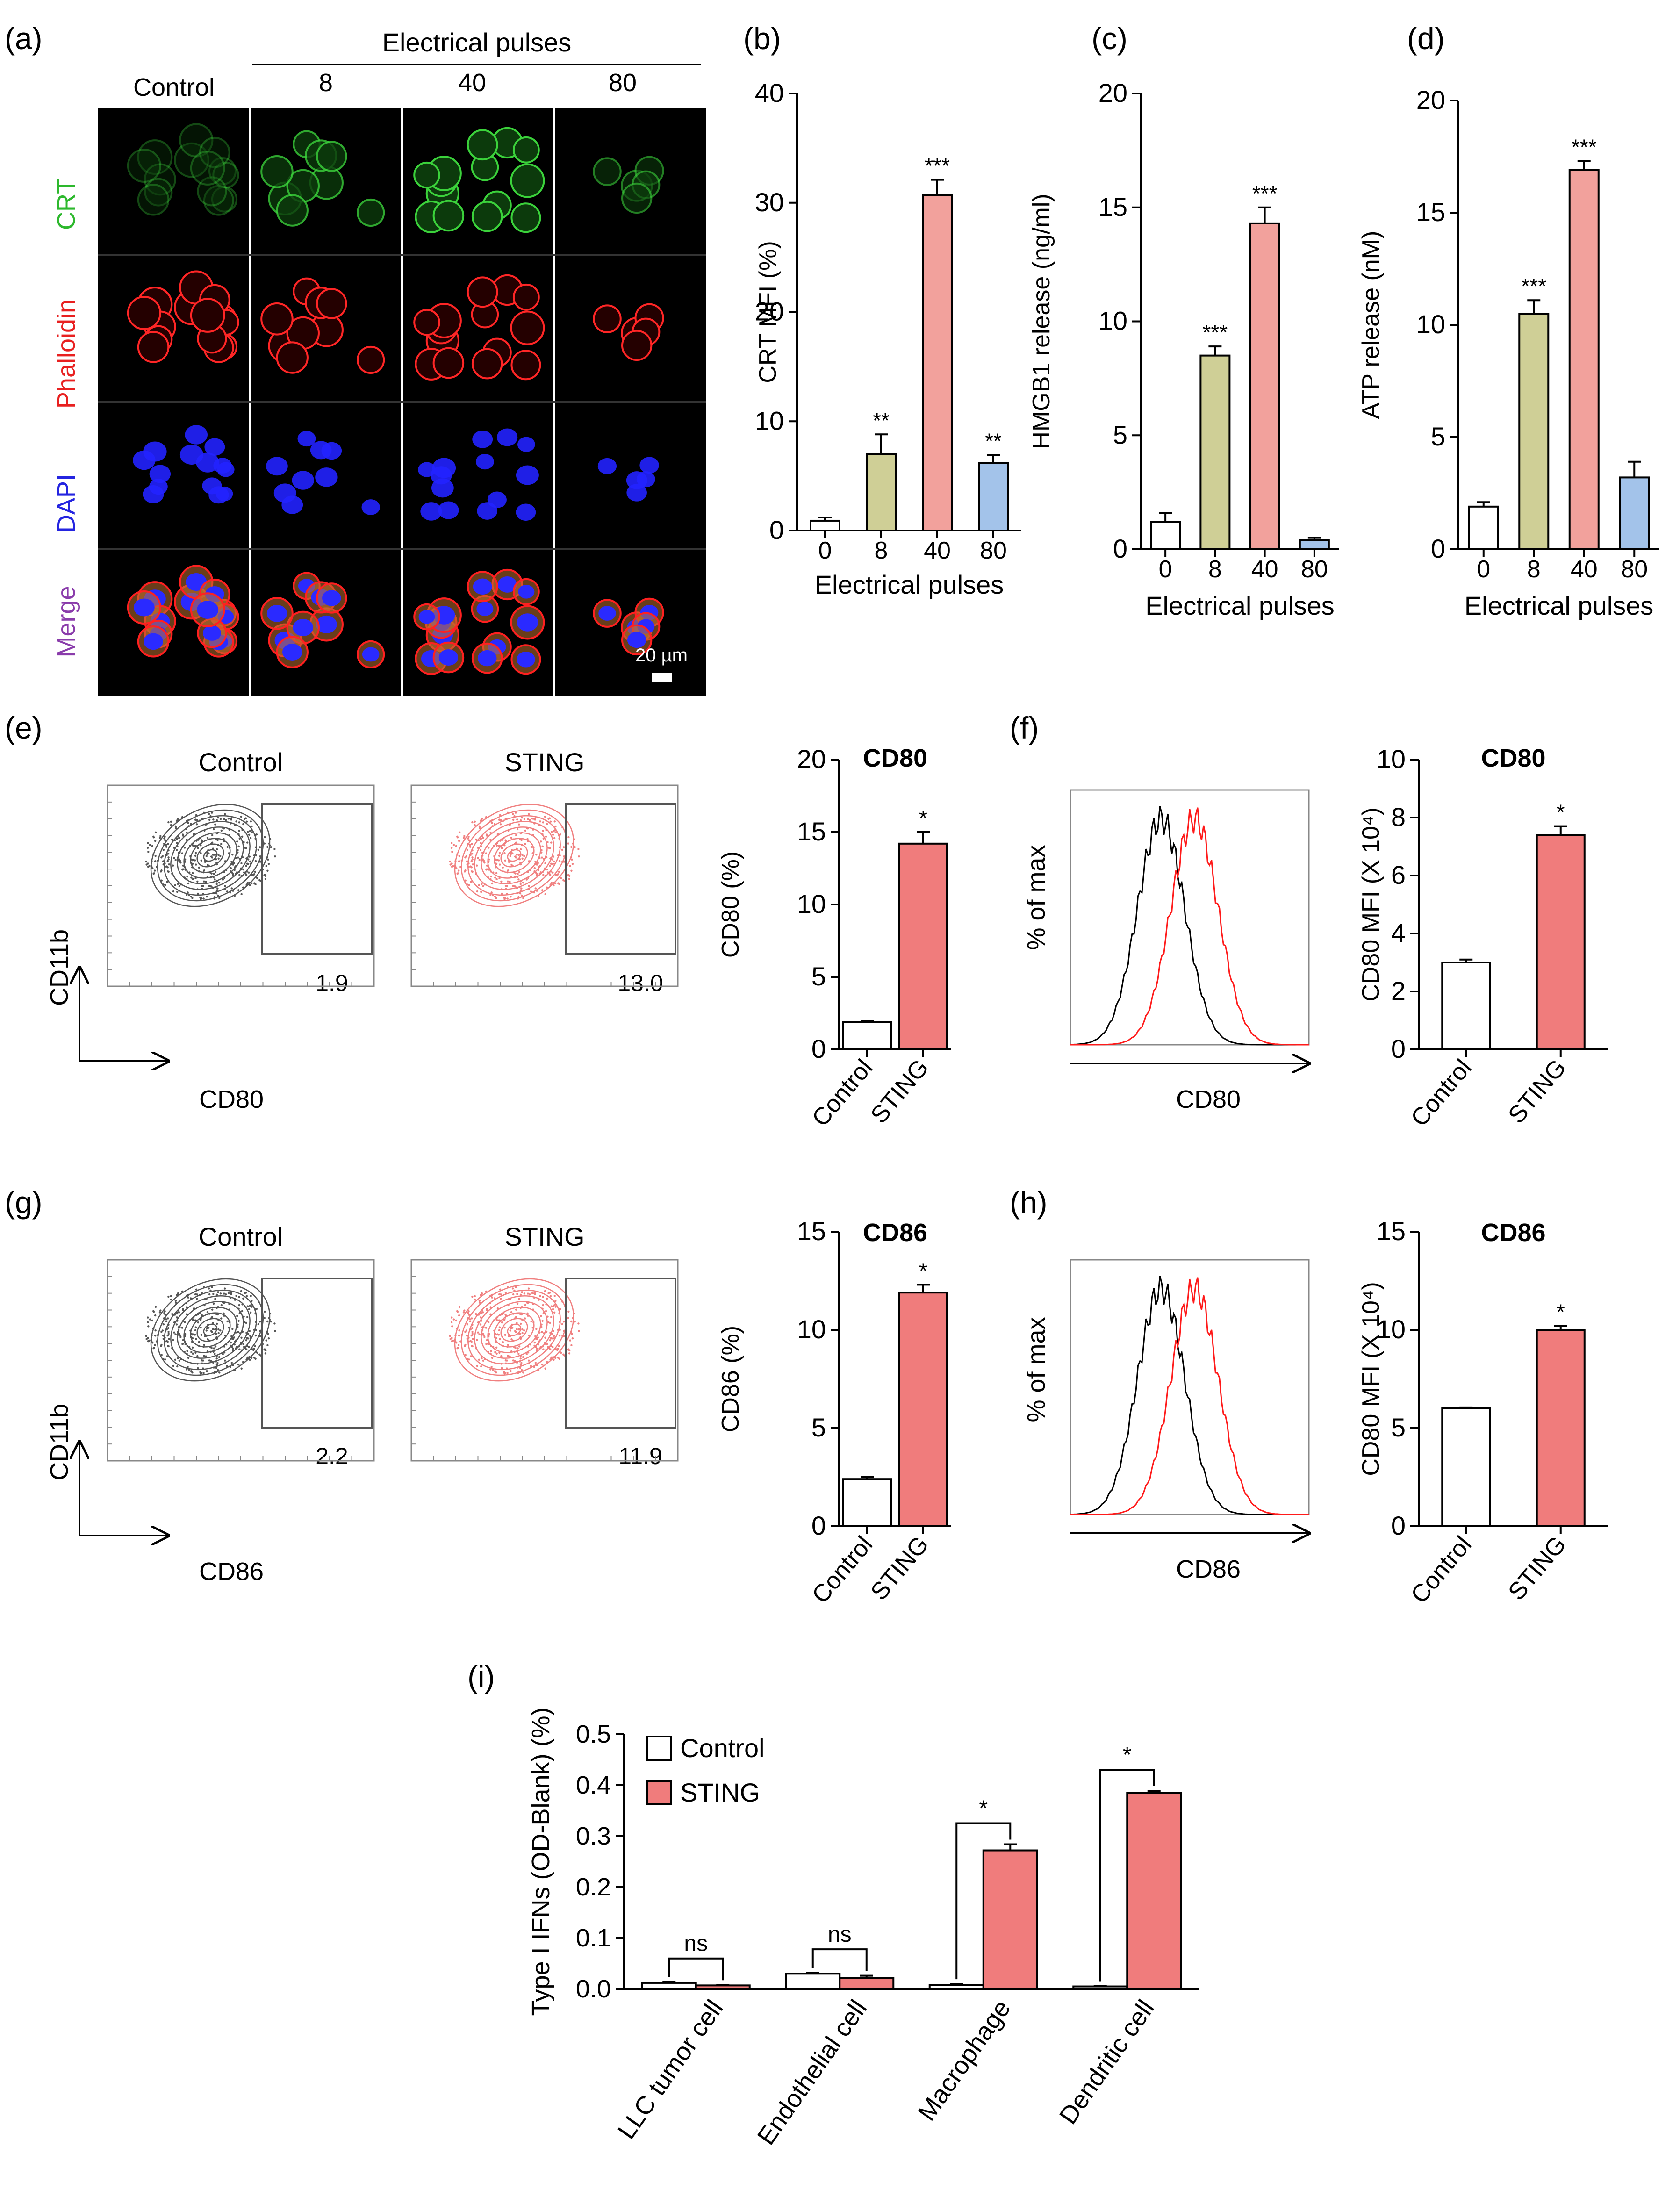  What do you see at coordinates (477, 42) in the screenshot?
I see `electrical-pulses-header: Electrical pulses` at bounding box center [477, 42].